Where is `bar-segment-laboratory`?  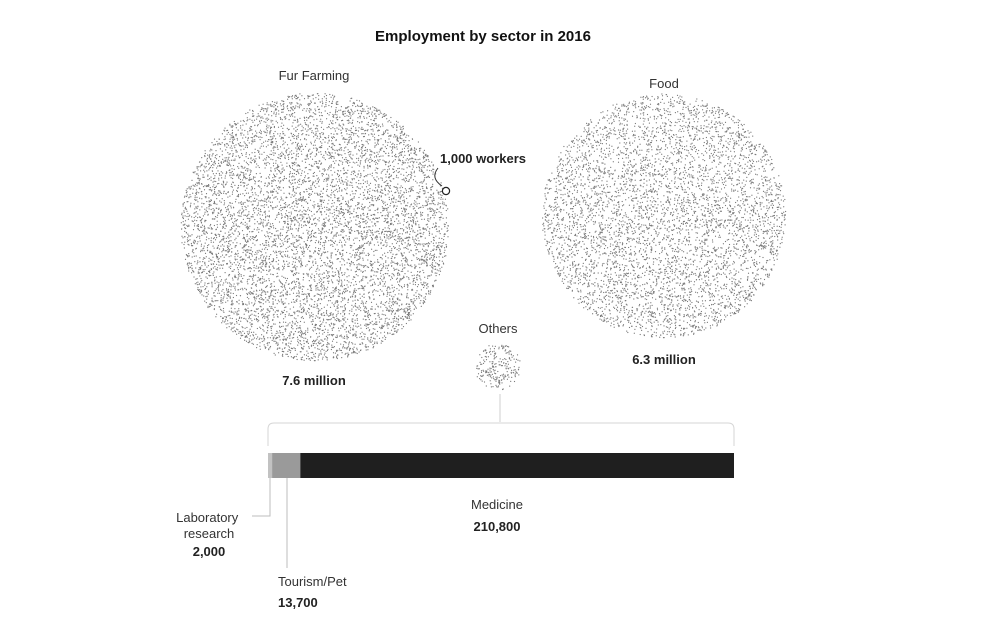
bar-segment-laboratory is located at coordinates (270, 465).